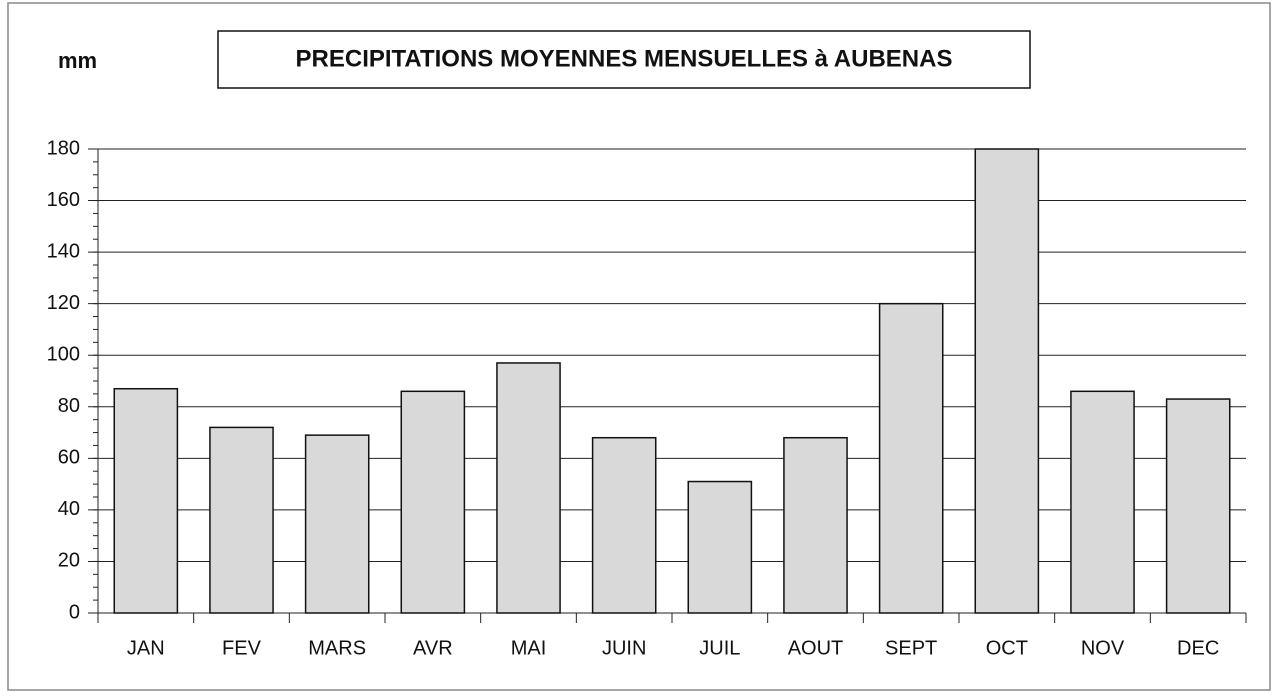 The height and width of the screenshot is (697, 1278). Describe the element at coordinates (146, 648) in the screenshot. I see `x-tick-label: JAN` at that location.